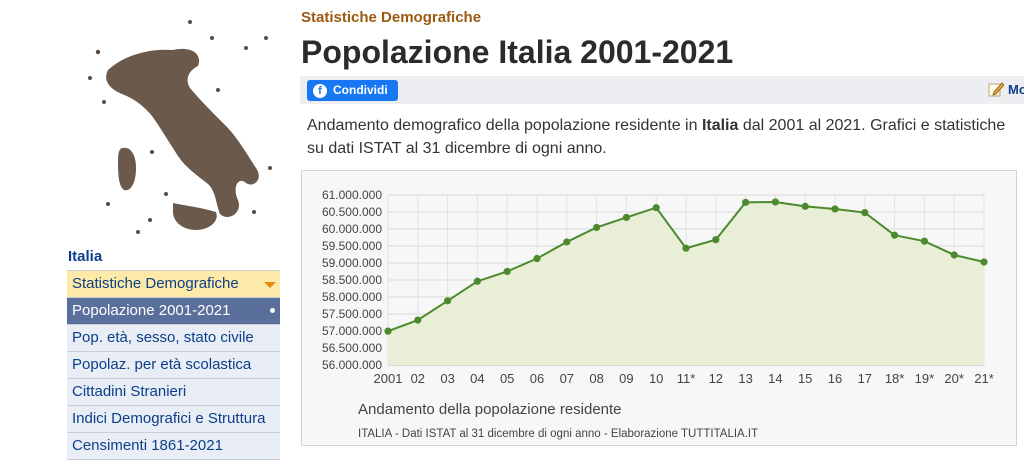  I want to click on x-tick-label: 15, so click(805, 378).